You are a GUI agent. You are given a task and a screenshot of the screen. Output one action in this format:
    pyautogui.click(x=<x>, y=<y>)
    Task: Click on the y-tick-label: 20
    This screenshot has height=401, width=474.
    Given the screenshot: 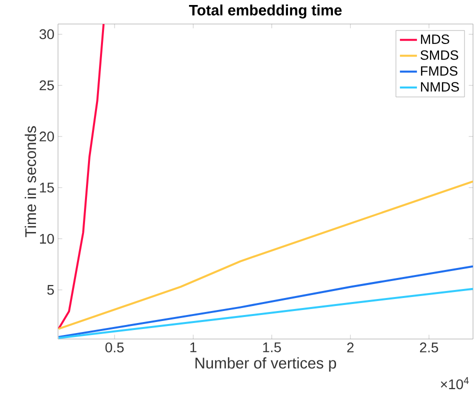 What is the action you would take?
    pyautogui.click(x=47, y=137)
    